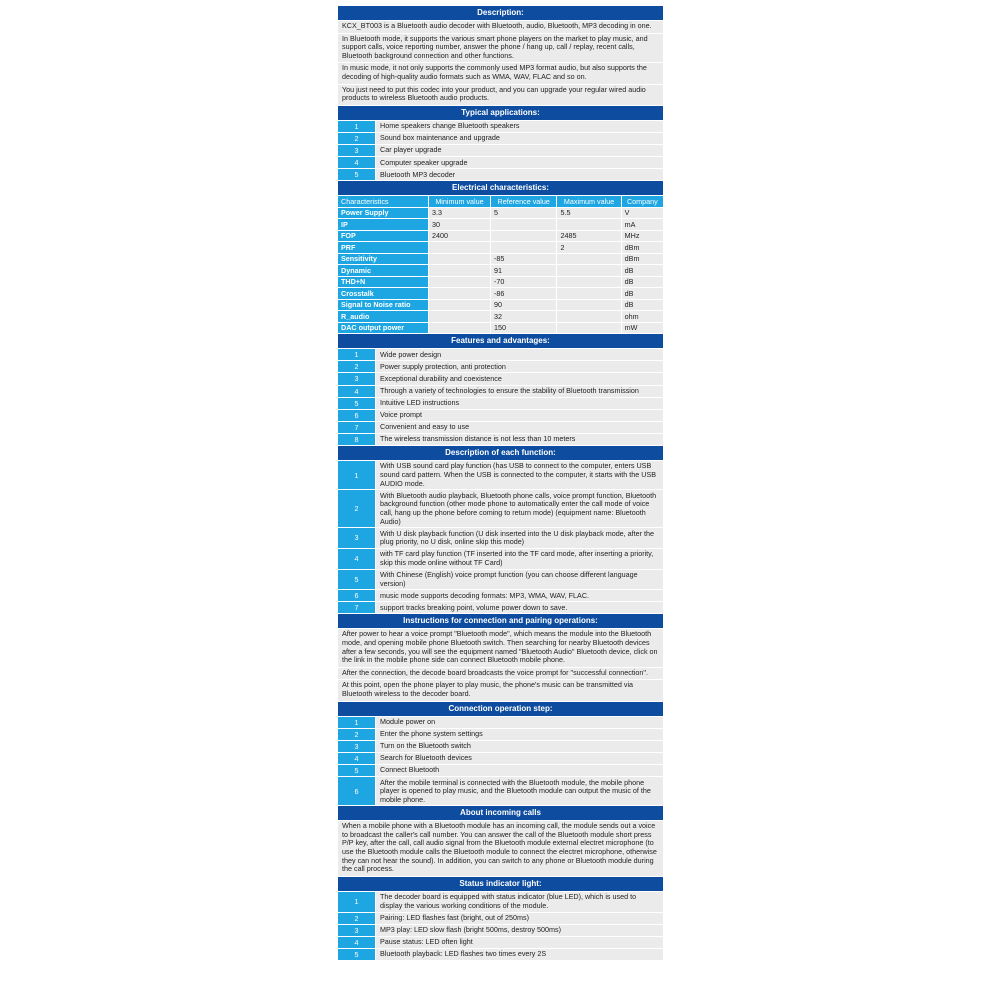  What do you see at coordinates (383, 236) in the screenshot?
I see `row-label: FOP` at bounding box center [383, 236].